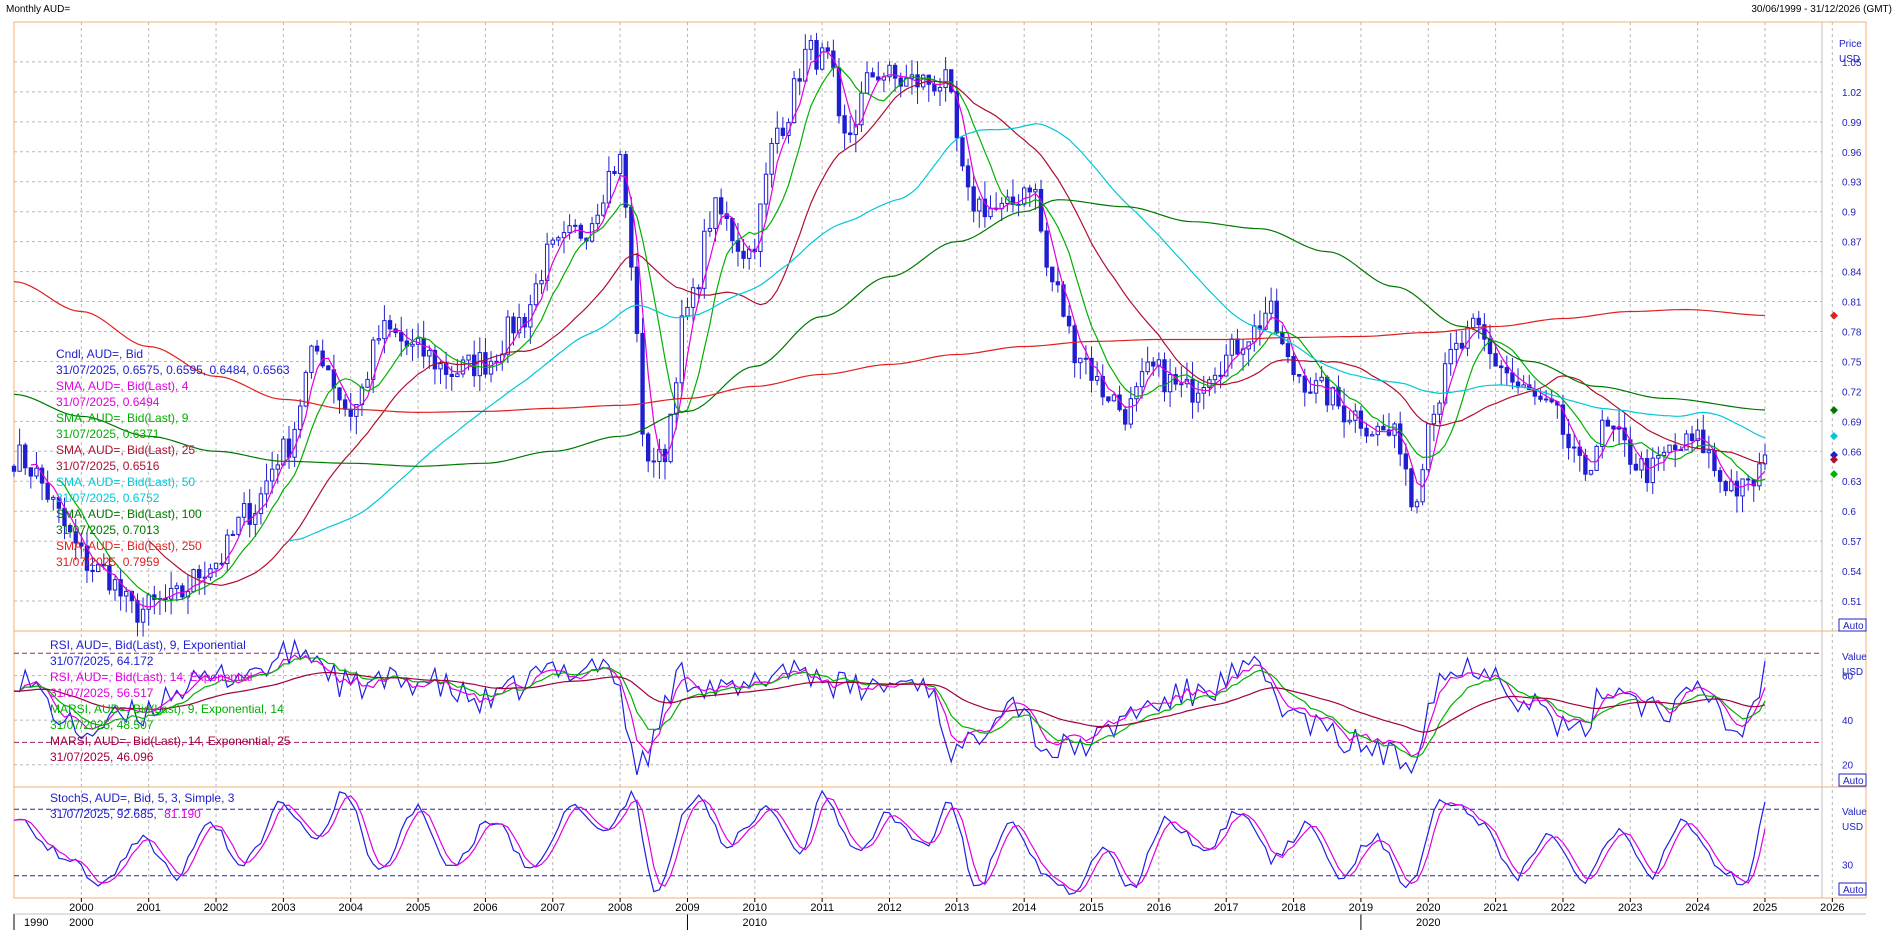 The width and height of the screenshot is (1898, 932). What do you see at coordinates (1852, 153) in the screenshot?
I see `price-tick-label: 0.96` at bounding box center [1852, 153].